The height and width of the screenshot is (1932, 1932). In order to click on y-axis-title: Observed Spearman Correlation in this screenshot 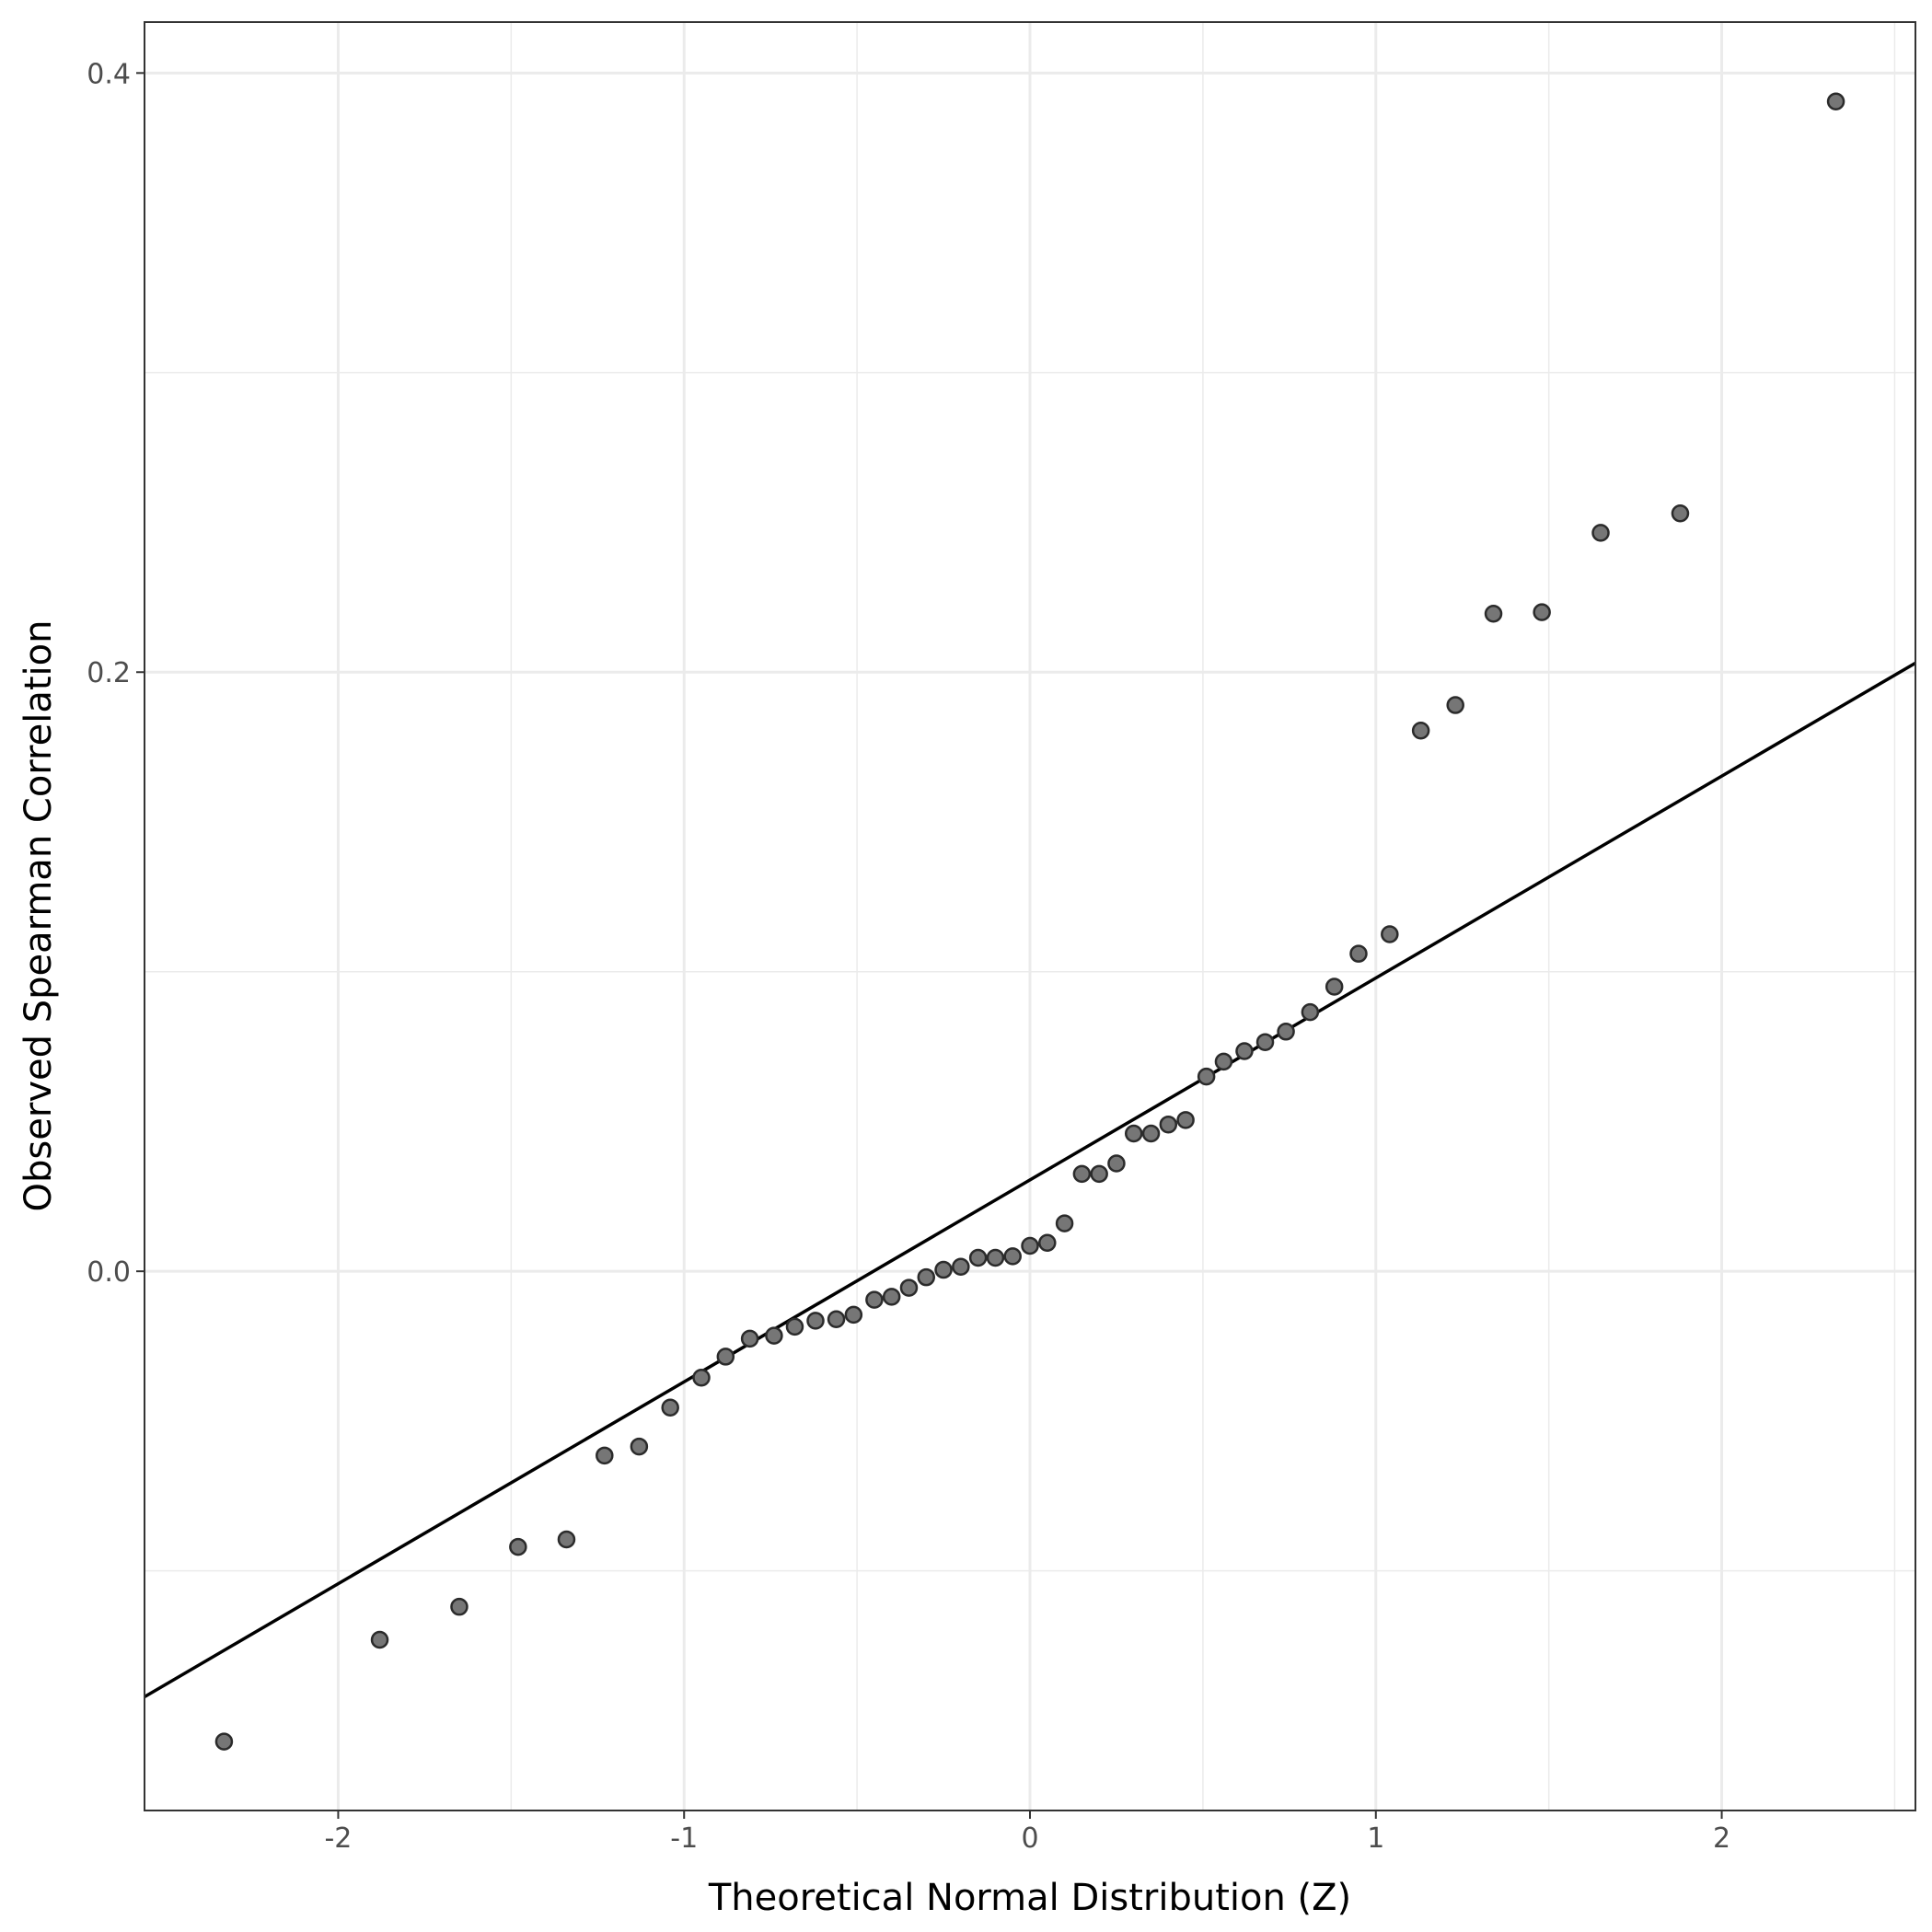, I will do `click(38, 916)`.